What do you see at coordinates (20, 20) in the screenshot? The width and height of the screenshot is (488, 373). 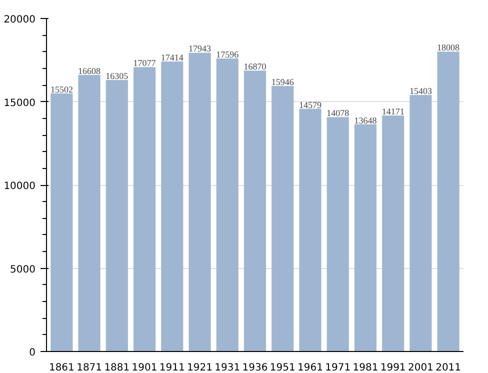 I see `y-tick-label: 20000` at bounding box center [20, 20].